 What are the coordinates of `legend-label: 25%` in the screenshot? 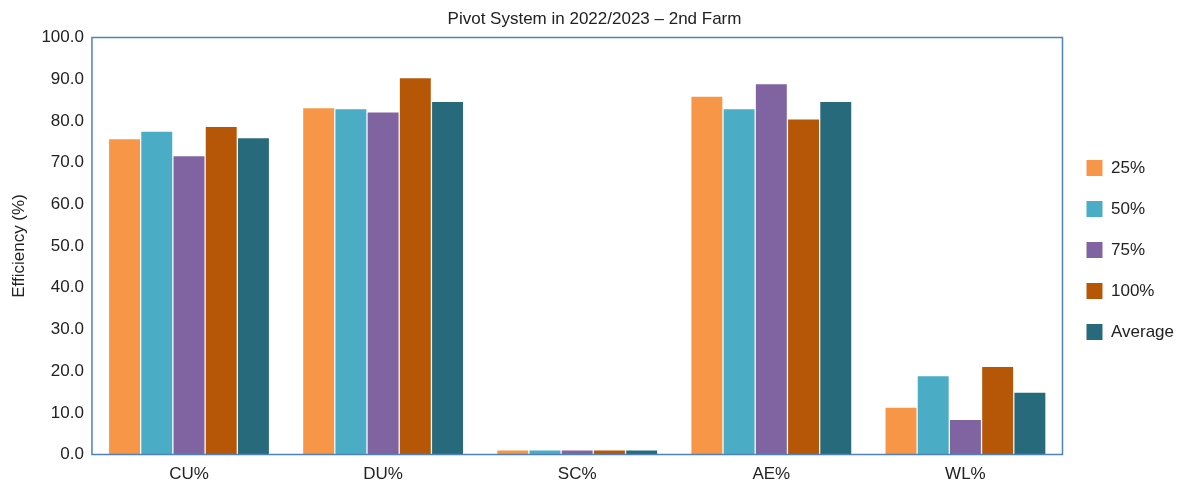 It's located at (1128, 167).